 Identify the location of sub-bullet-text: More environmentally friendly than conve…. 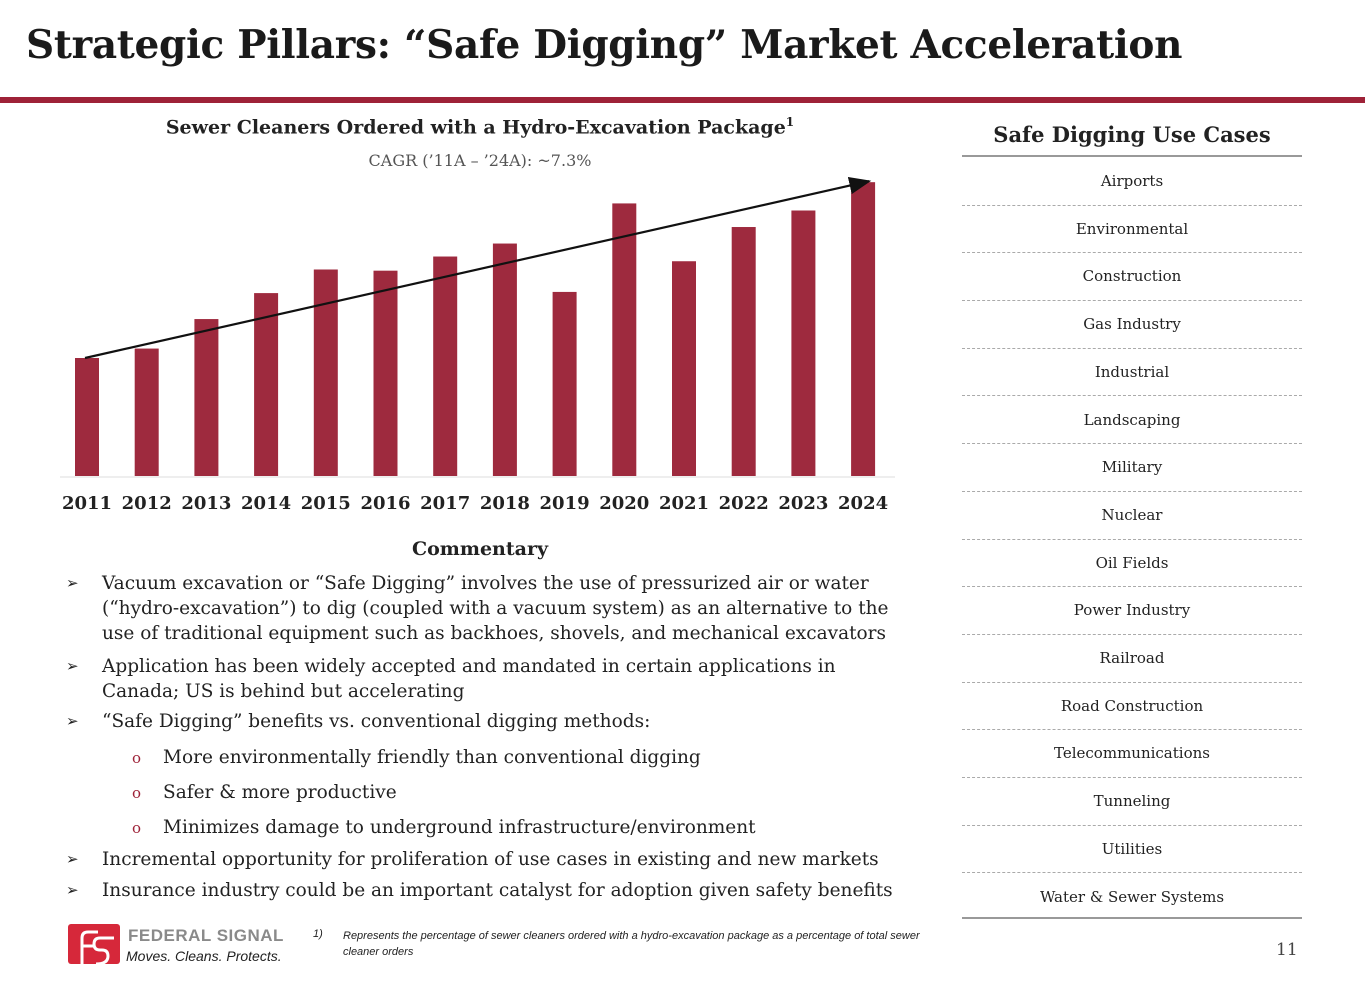
(432, 757).